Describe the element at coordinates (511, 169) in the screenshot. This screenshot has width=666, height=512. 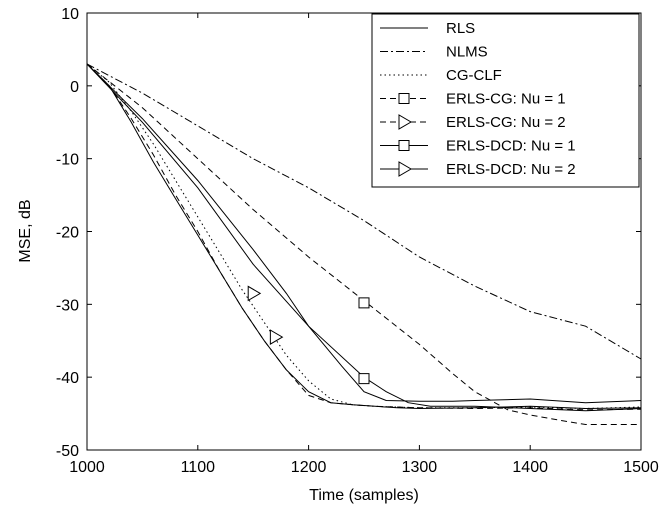
I see `legend-label-7: ERLS-DCD: Nu = 2` at that location.